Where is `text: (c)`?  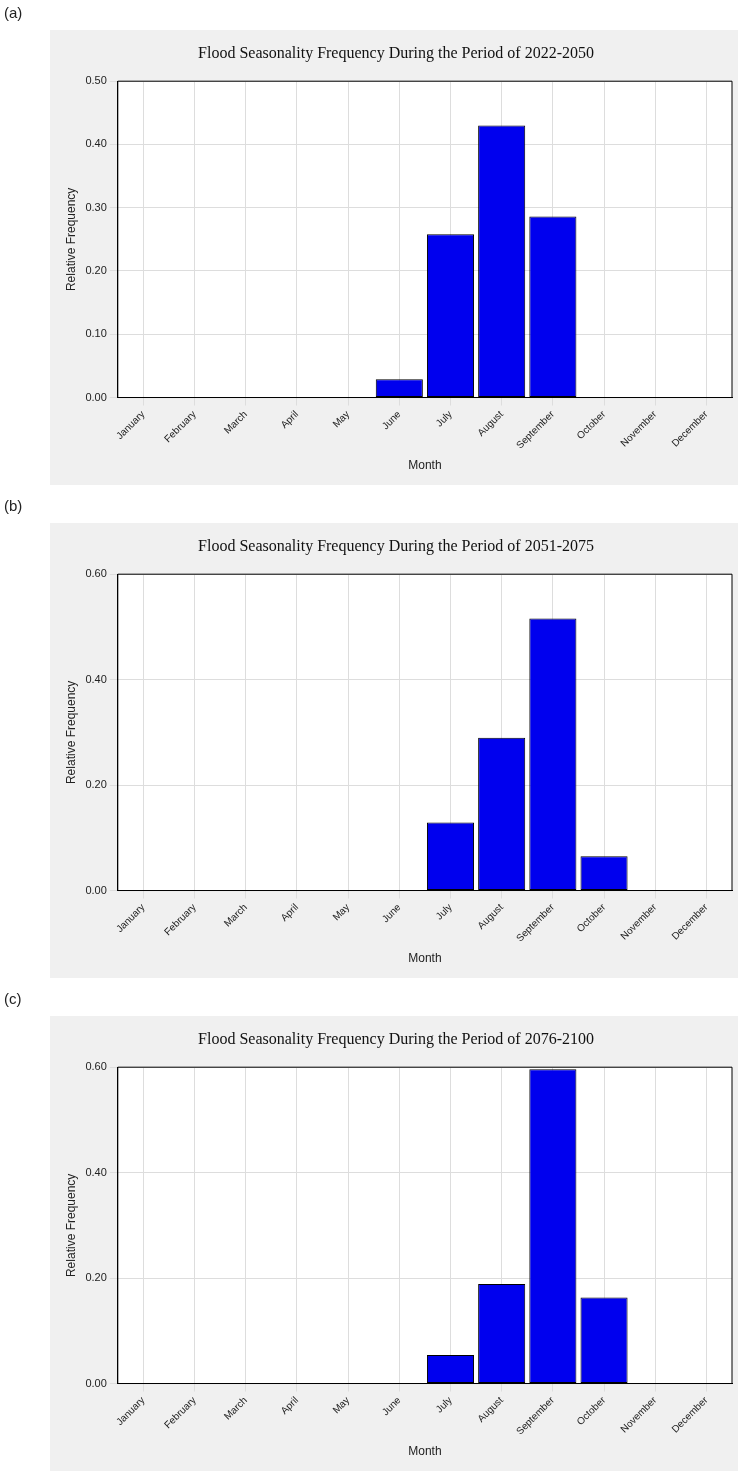
text: (c) is located at coordinates (13, 998).